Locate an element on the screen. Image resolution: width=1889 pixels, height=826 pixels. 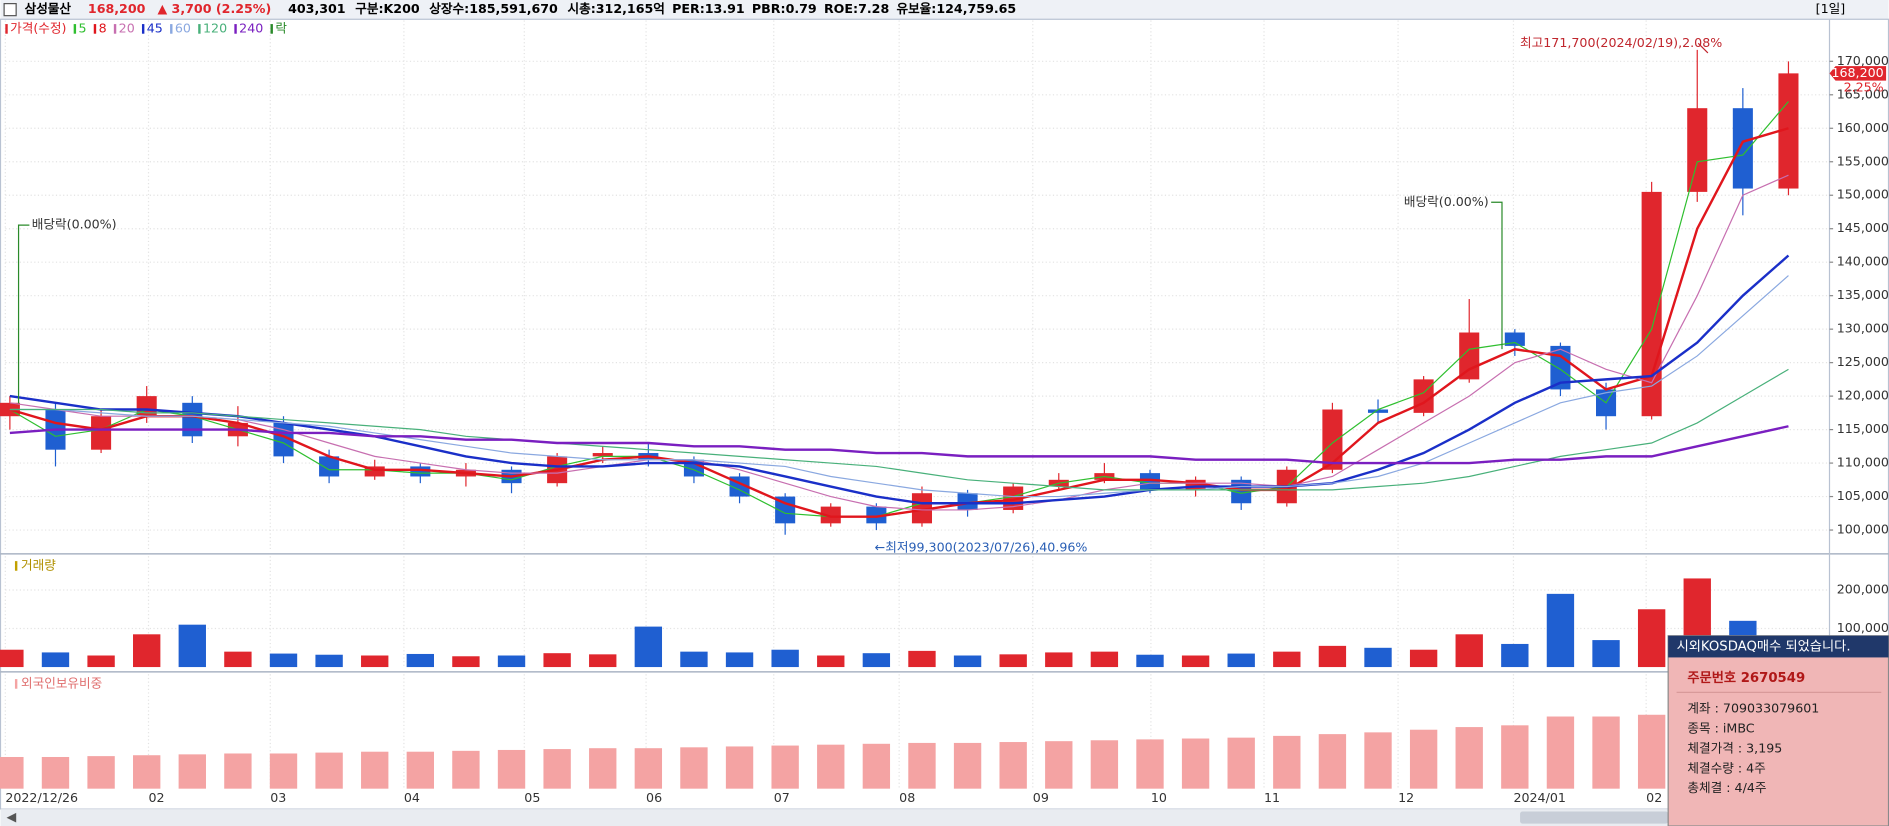
x-tick-label: 05 is located at coordinates (532, 797).